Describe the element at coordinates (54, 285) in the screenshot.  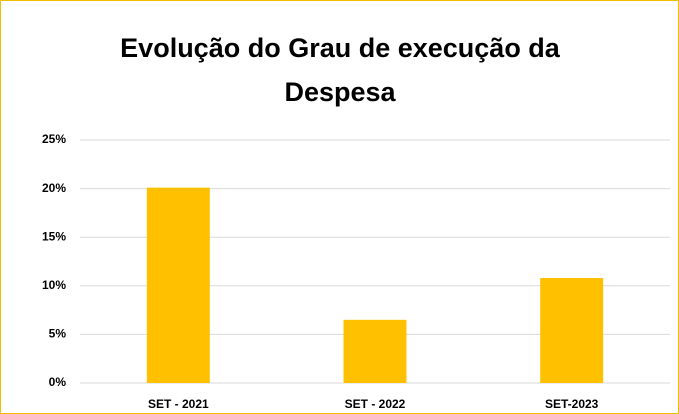
I see `y-tick-label: 10%` at that location.